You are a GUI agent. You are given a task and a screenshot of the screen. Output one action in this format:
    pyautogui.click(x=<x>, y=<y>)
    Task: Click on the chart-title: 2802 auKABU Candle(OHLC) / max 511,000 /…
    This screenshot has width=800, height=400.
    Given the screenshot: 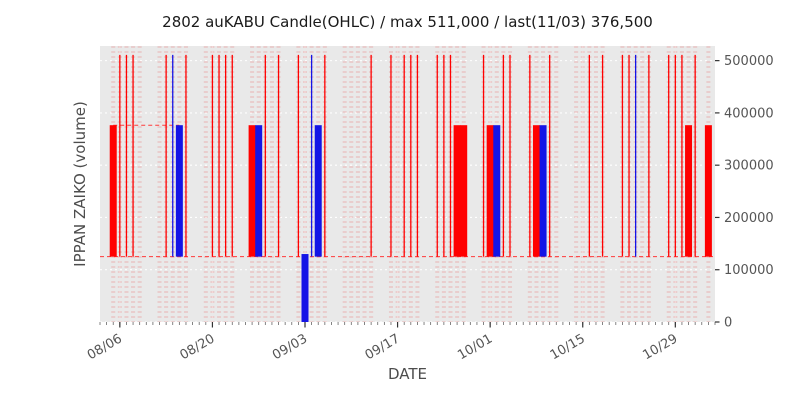 What is the action you would take?
    pyautogui.click(x=407, y=22)
    